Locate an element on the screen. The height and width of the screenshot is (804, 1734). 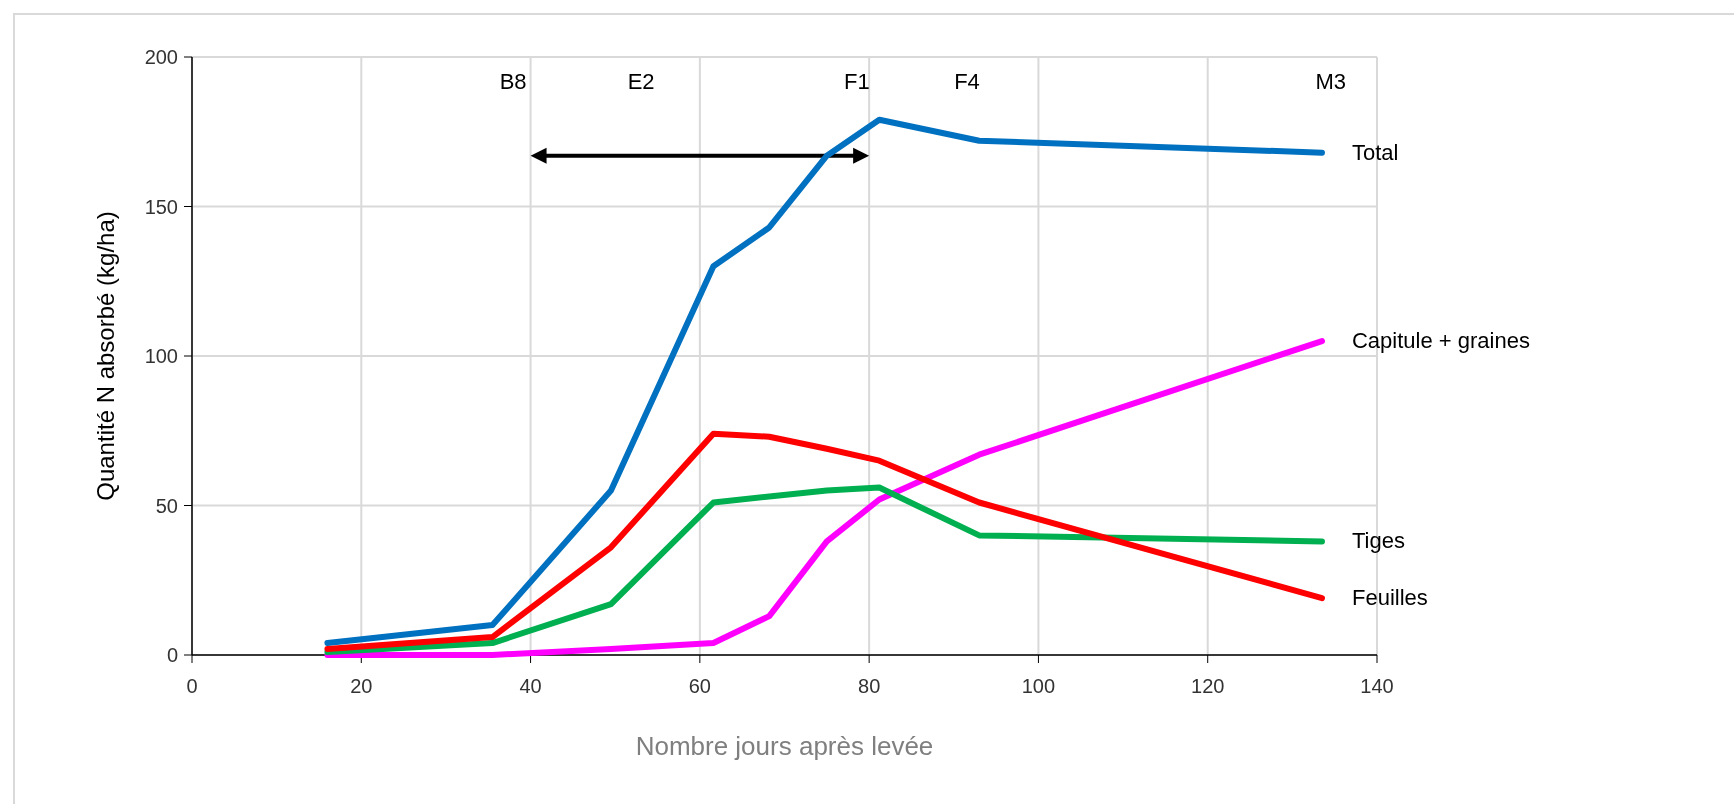
annotation: F4 is located at coordinates (967, 81).